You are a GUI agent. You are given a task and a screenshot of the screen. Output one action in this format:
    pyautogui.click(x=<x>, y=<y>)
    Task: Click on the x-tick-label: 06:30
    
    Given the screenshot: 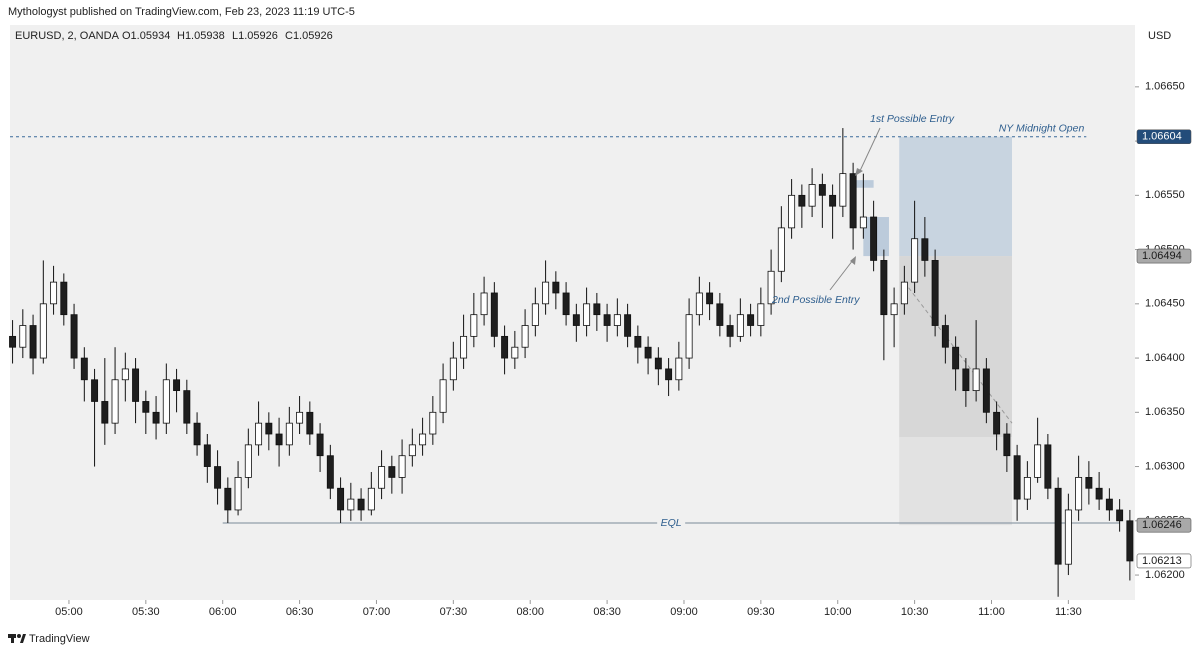 What is the action you would take?
    pyautogui.click(x=300, y=612)
    